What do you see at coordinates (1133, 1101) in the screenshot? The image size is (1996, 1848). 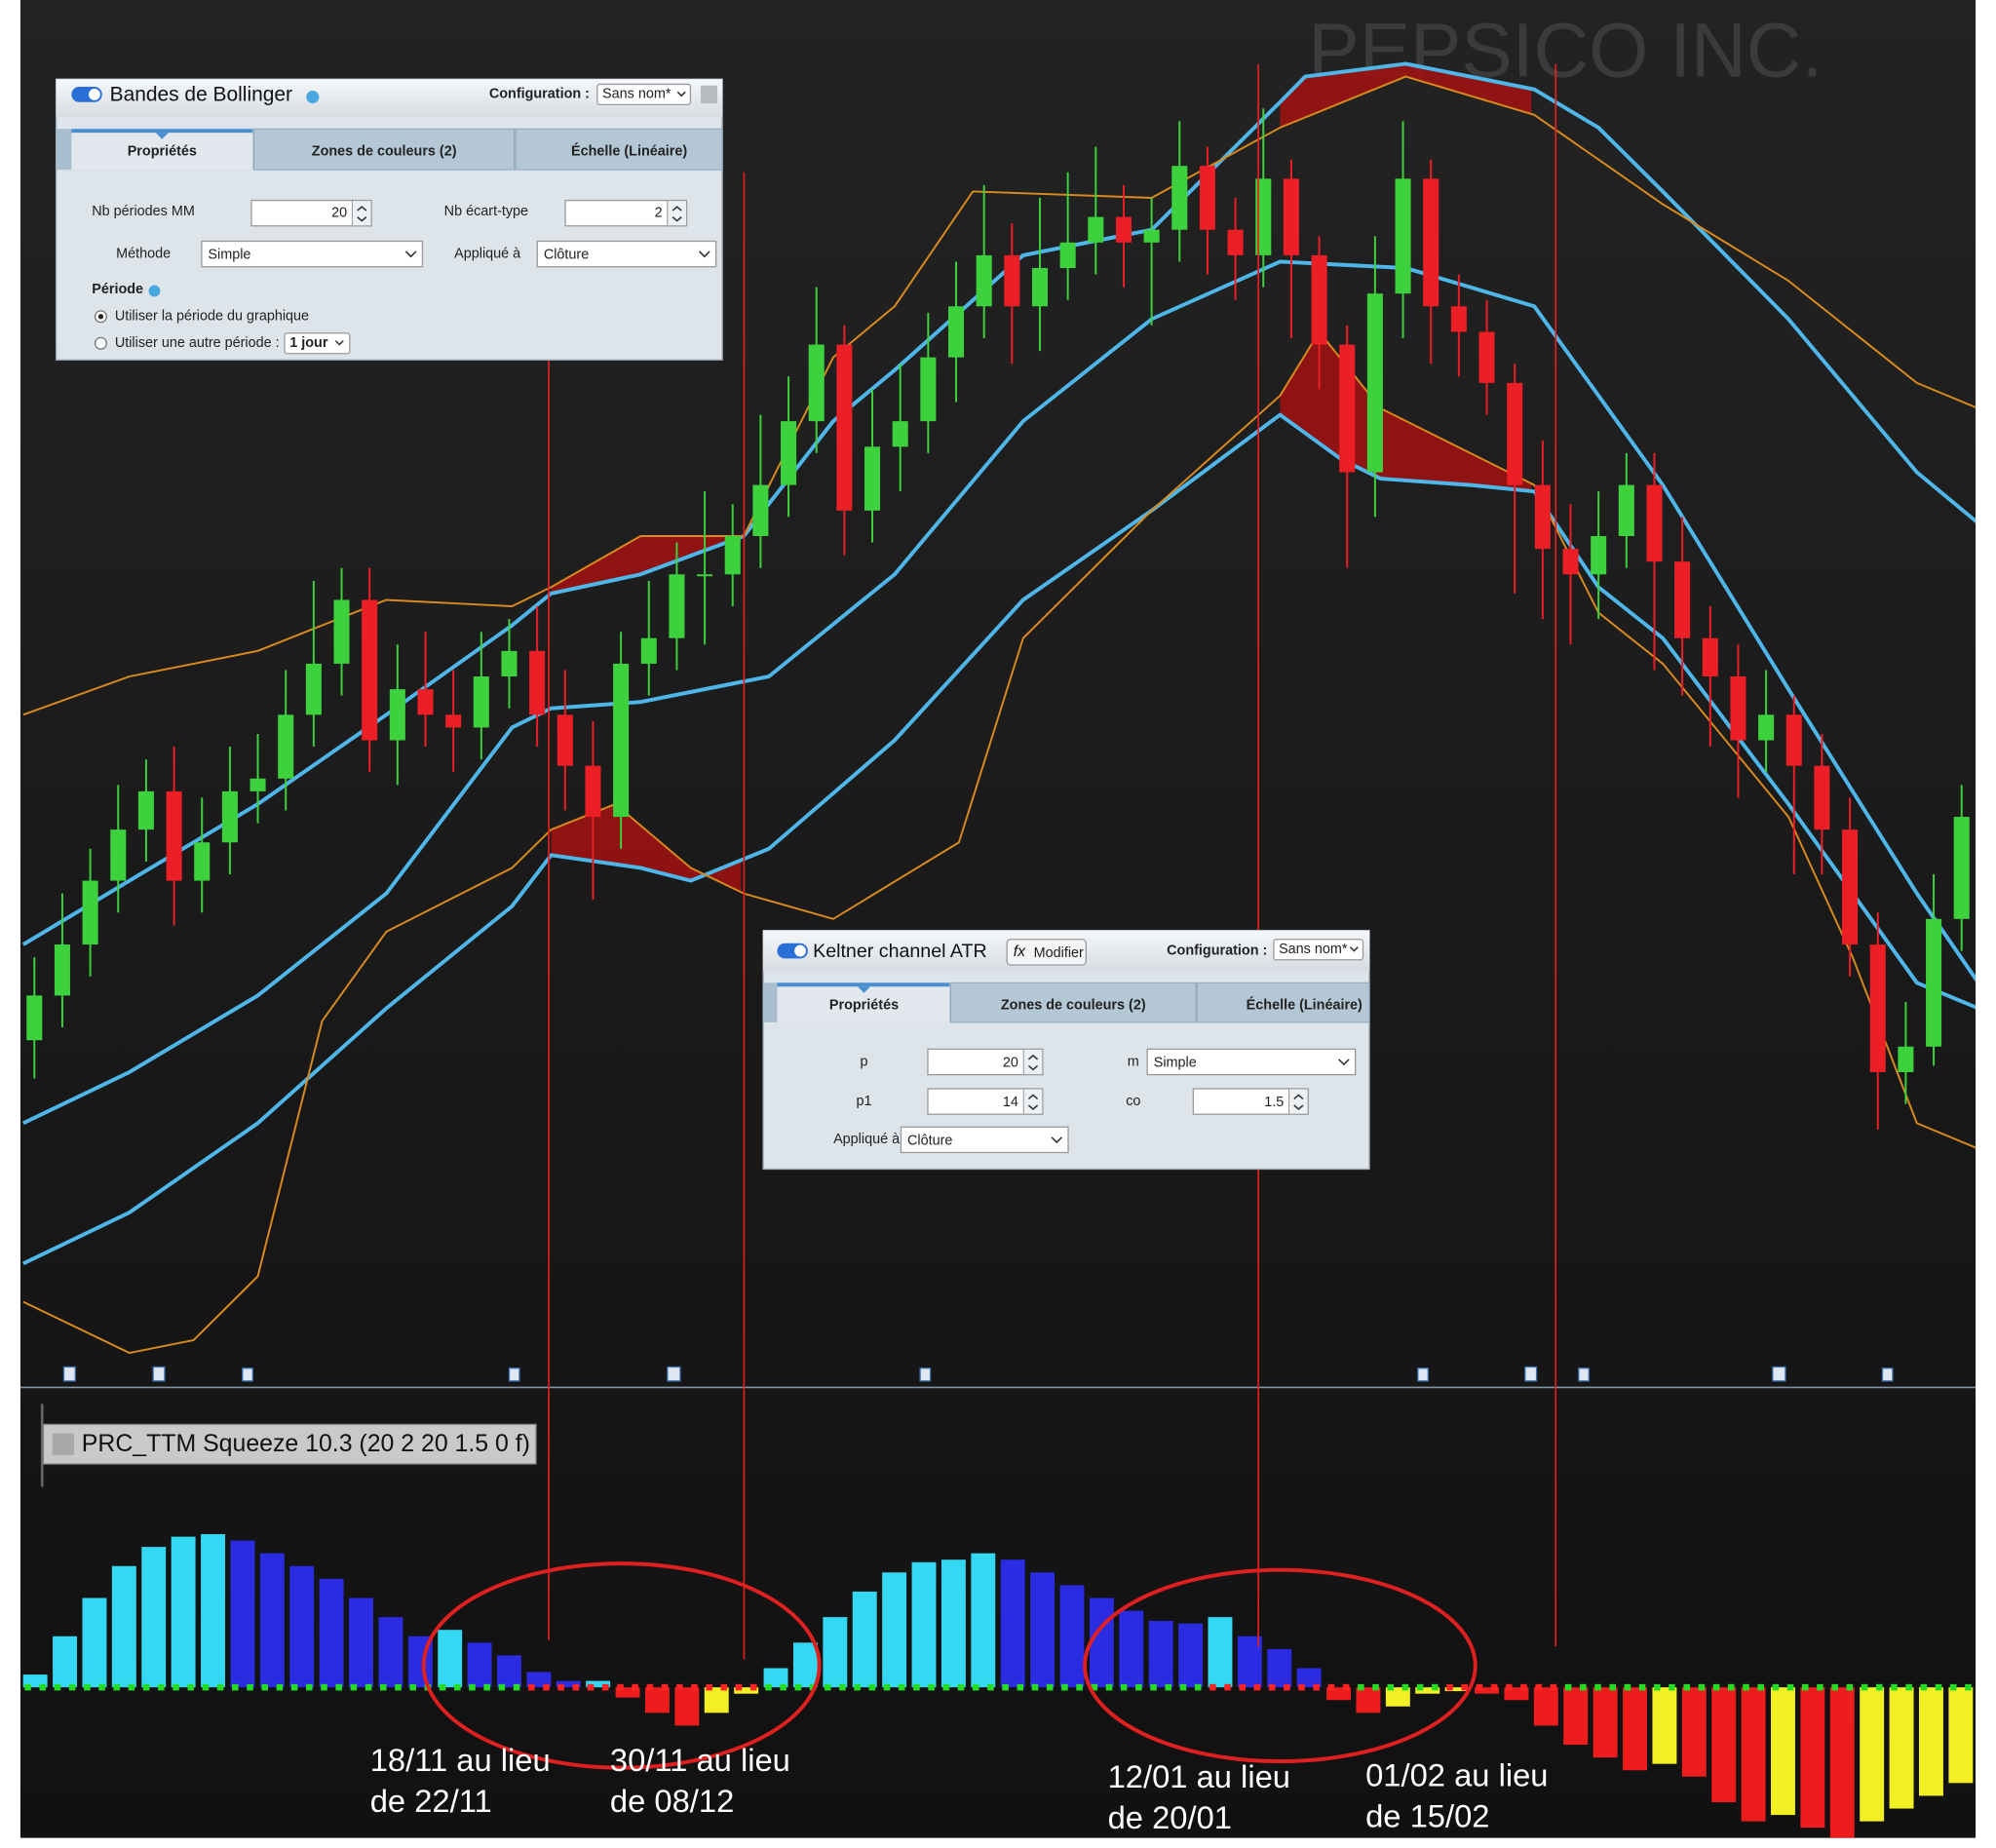 I see `field-label: co` at bounding box center [1133, 1101].